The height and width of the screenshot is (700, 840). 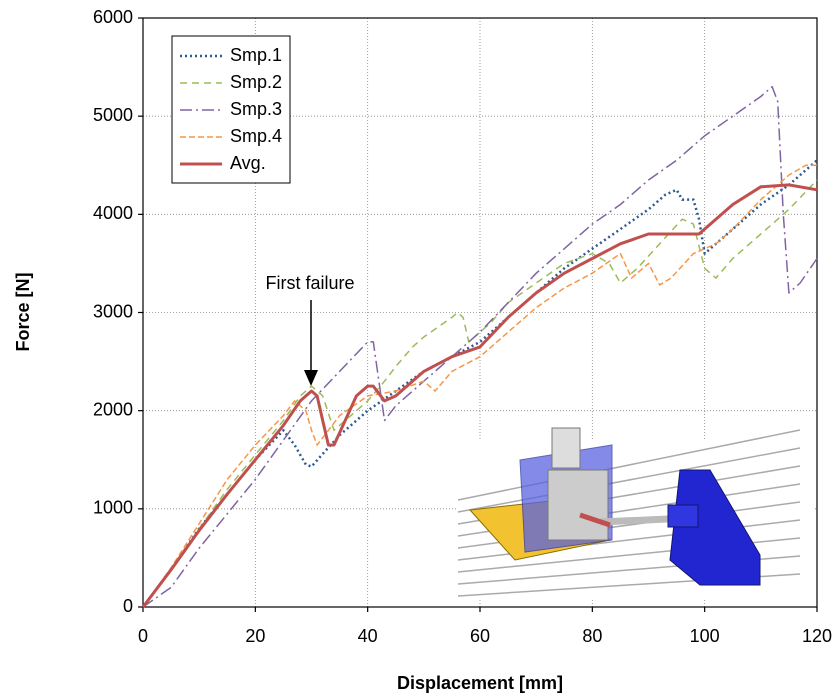 What do you see at coordinates (113, 409) in the screenshot?
I see `y-tick-label: 2000` at bounding box center [113, 409].